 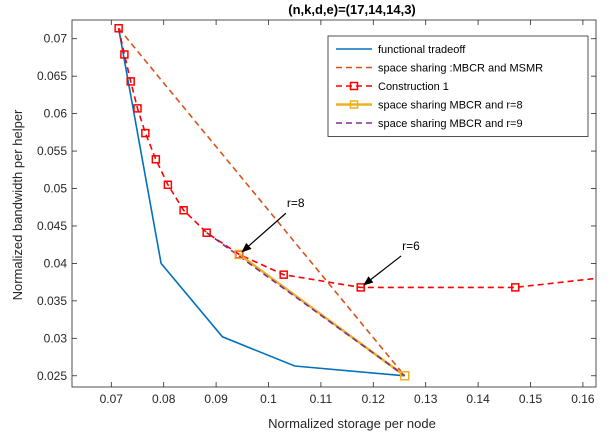 What do you see at coordinates (374, 399) in the screenshot?
I see `x-tick-label: 0.12` at bounding box center [374, 399].